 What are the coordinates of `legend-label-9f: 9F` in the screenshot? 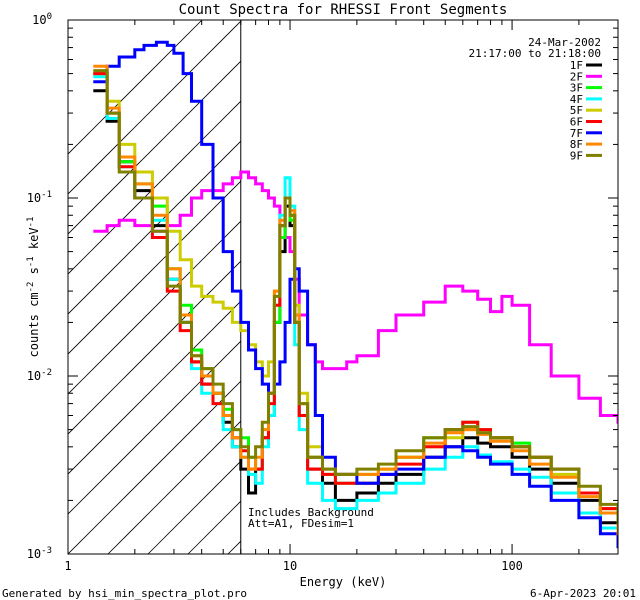 It's located at (576, 155).